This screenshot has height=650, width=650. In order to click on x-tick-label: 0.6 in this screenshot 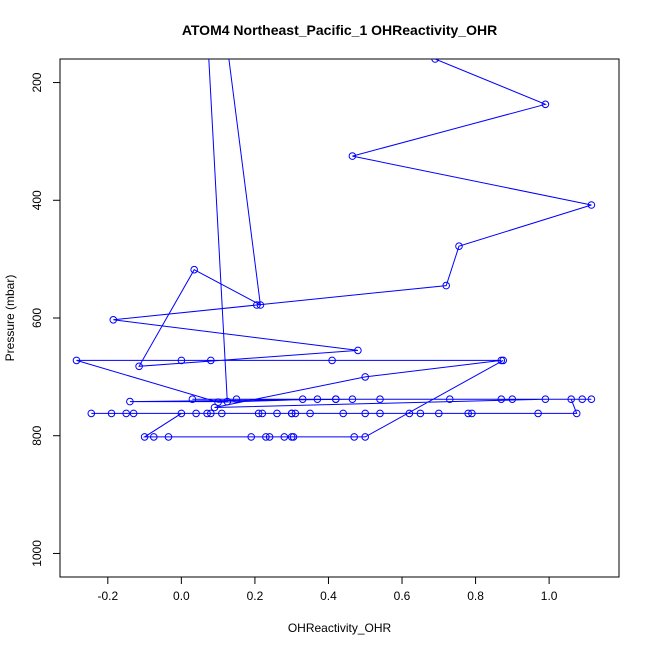, I will do `click(402, 596)`.